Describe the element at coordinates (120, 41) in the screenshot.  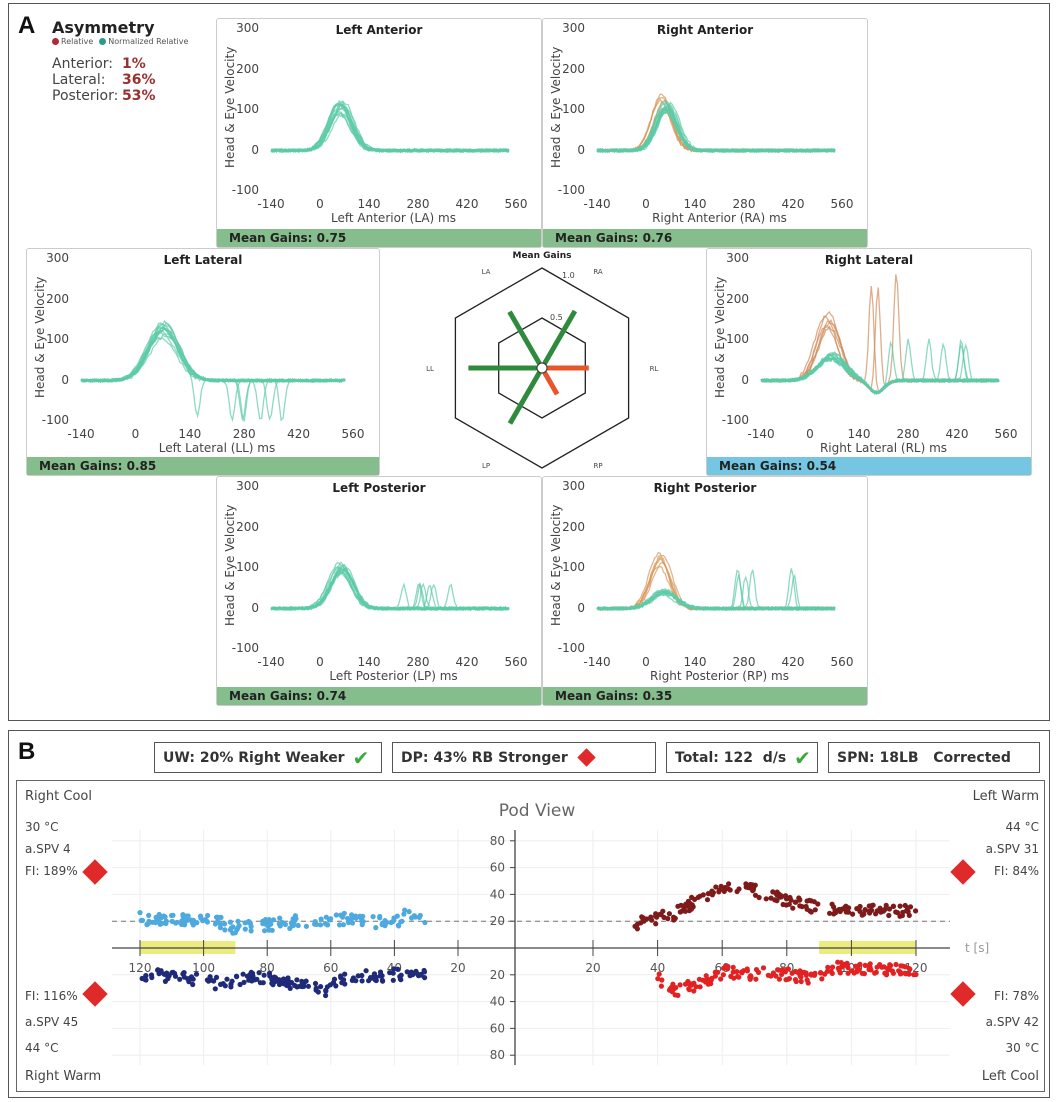
I see `asymmetry-legend: Relative Normalized Relative` at that location.